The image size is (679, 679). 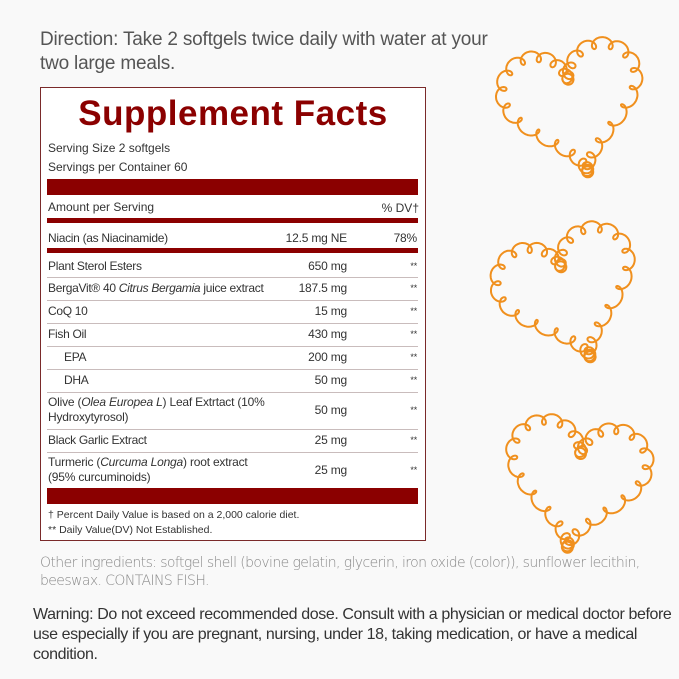 I want to click on footnote-not-established: ** Daily Value(DV) Not Established., so click(x=130, y=530).